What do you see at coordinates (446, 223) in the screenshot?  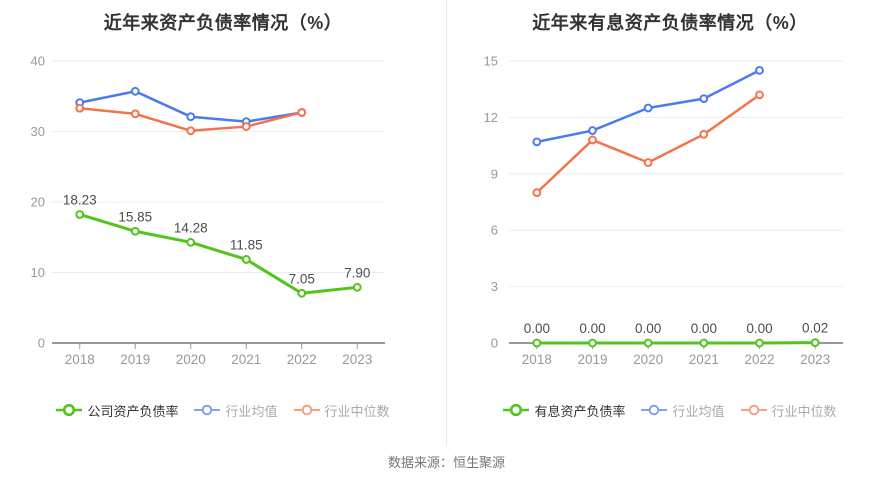 I see `panel-divider` at bounding box center [446, 223].